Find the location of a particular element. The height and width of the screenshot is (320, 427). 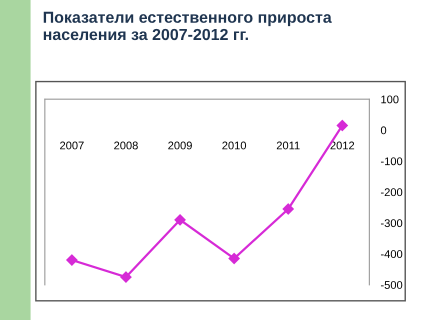

y-tick-label: -200 is located at coordinates (391, 192).